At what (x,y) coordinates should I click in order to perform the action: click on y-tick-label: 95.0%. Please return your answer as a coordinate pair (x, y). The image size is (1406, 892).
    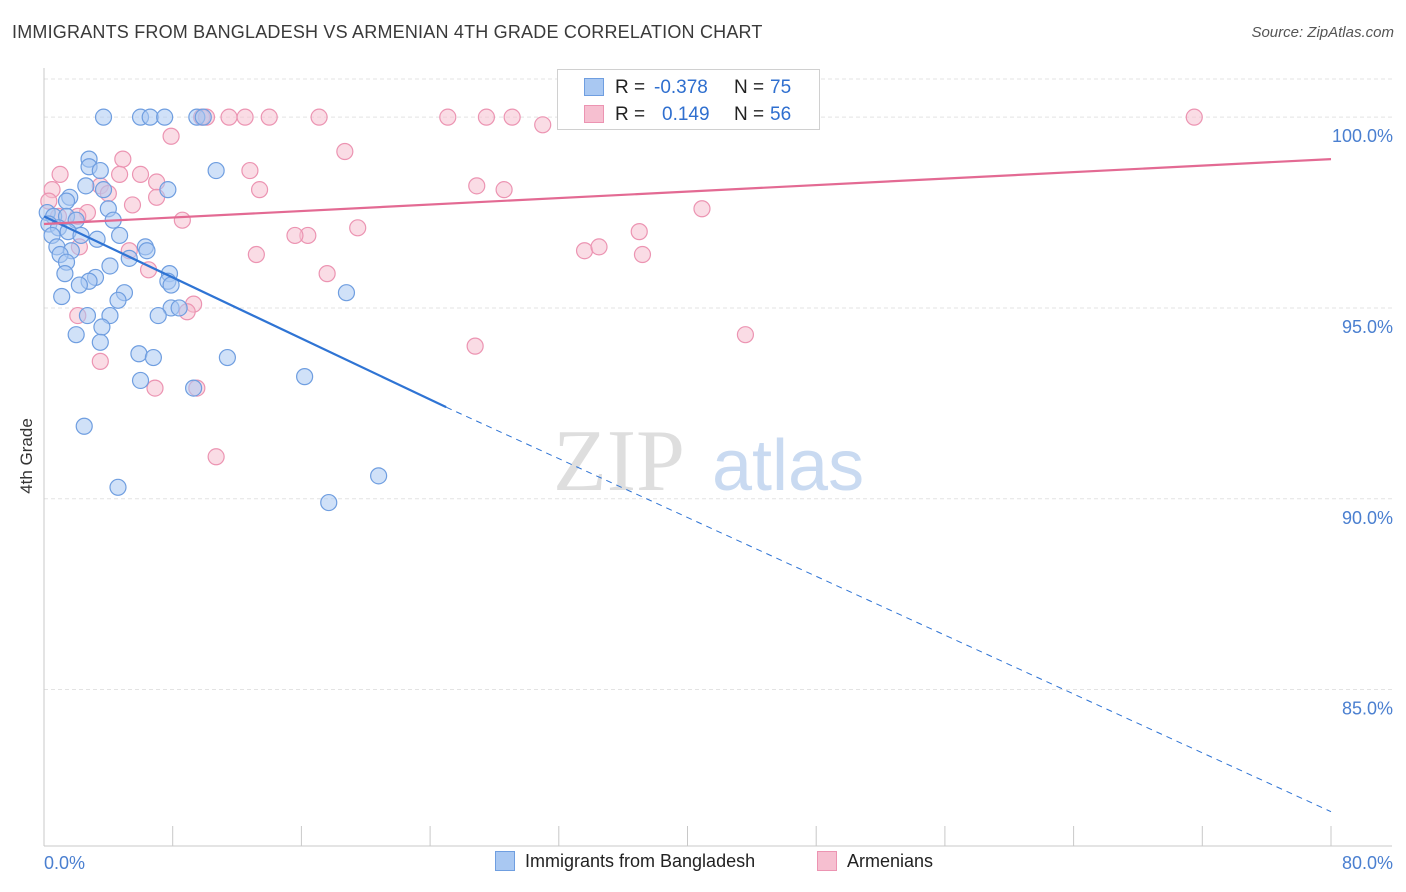
    Looking at the image, I should click on (1367, 327).